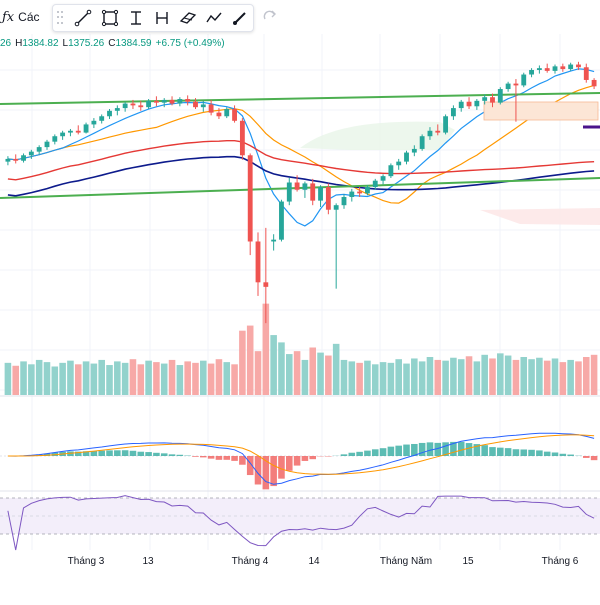 This screenshot has width=600, height=605. I want to click on indicators-button: ƒx Các, so click(26, 17).